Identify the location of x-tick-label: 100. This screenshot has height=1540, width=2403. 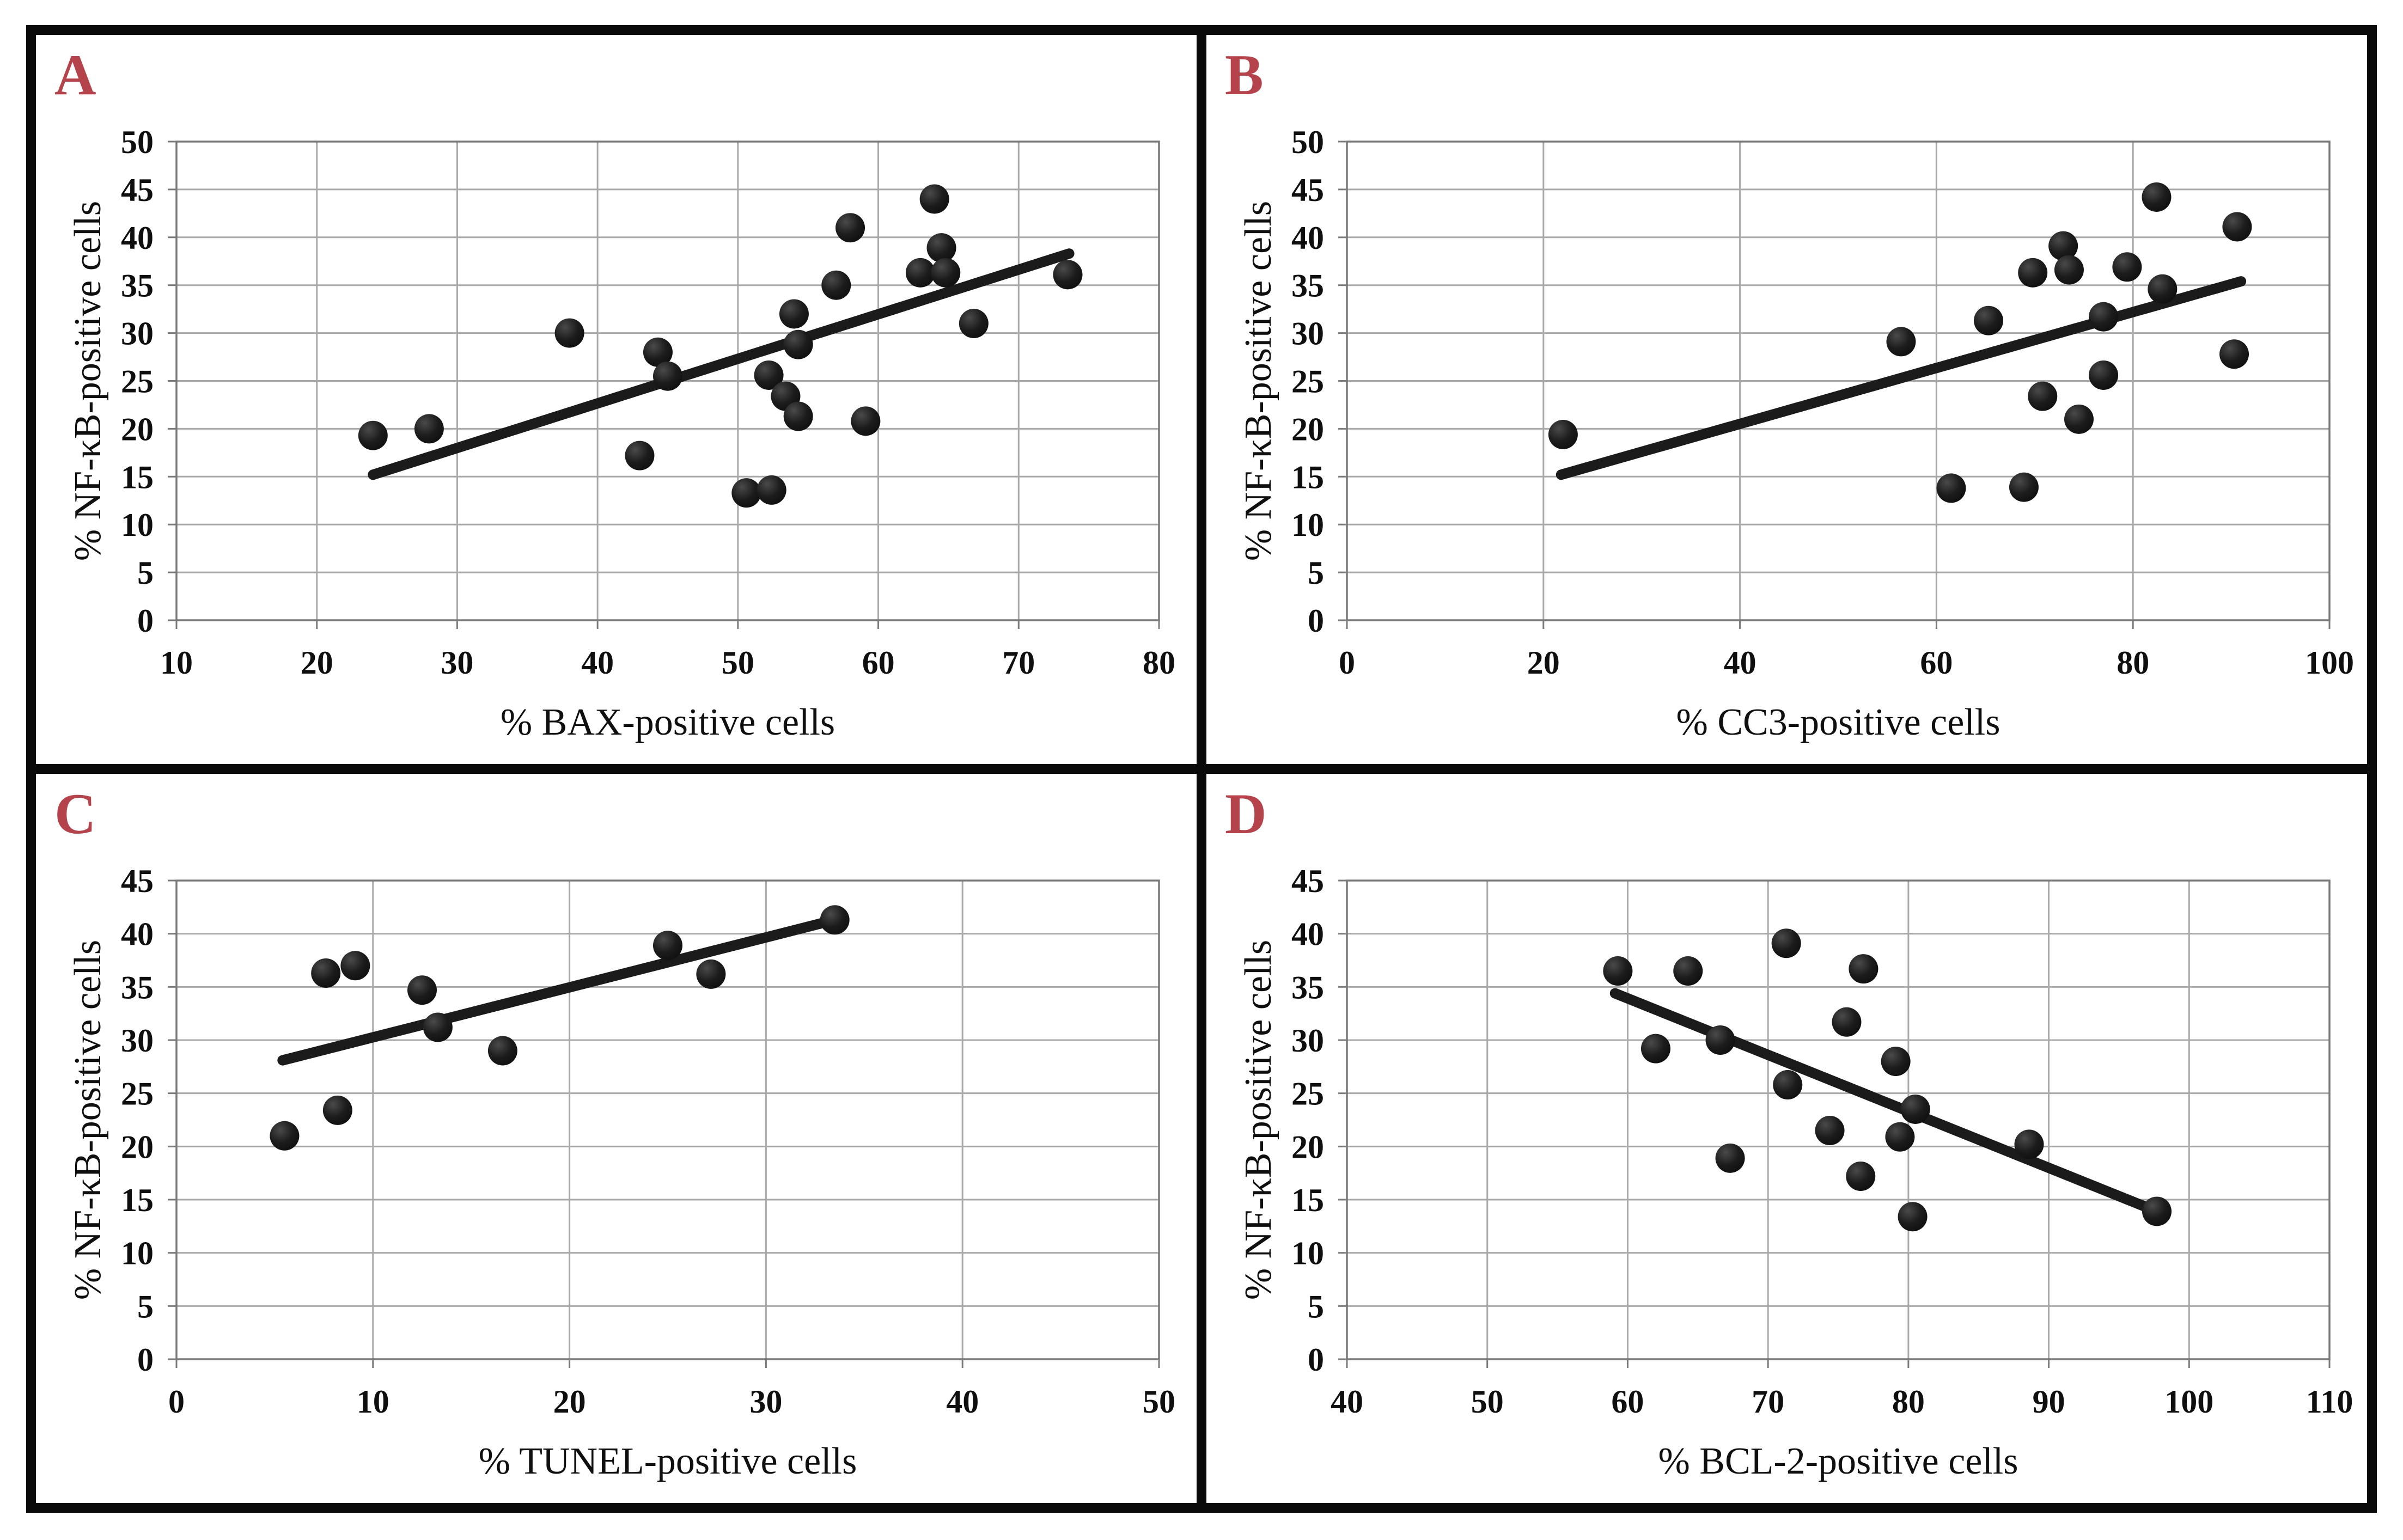
(2188, 1402).